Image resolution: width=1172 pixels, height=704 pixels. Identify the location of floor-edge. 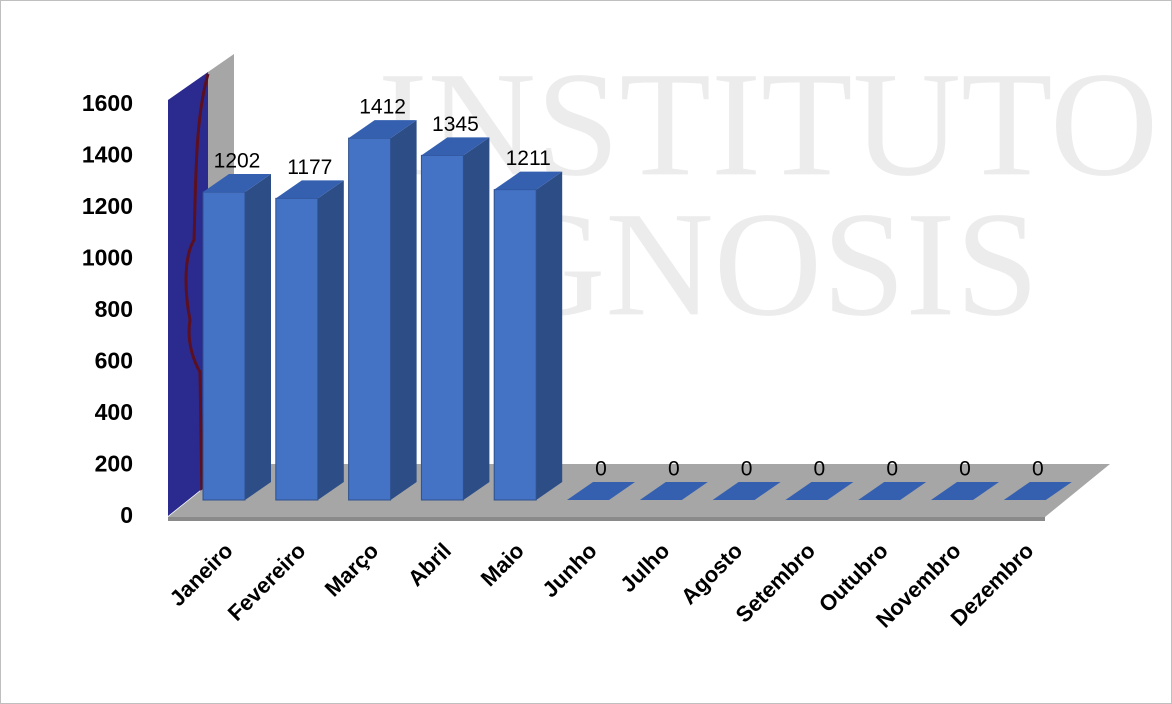
(606, 519).